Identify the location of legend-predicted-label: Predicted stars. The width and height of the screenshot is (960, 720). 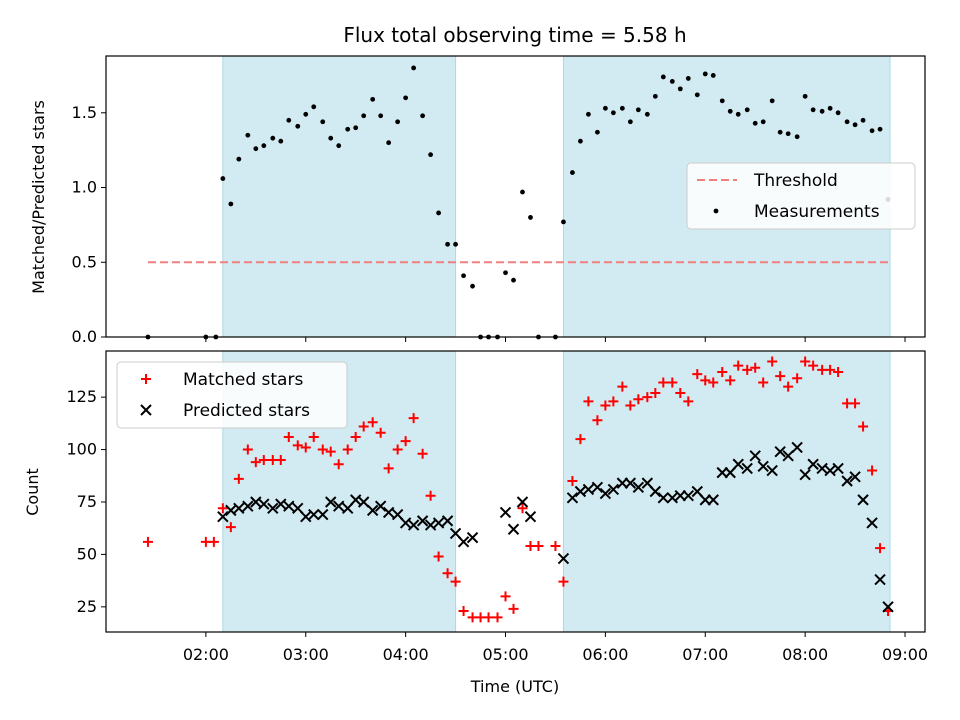
(246, 411).